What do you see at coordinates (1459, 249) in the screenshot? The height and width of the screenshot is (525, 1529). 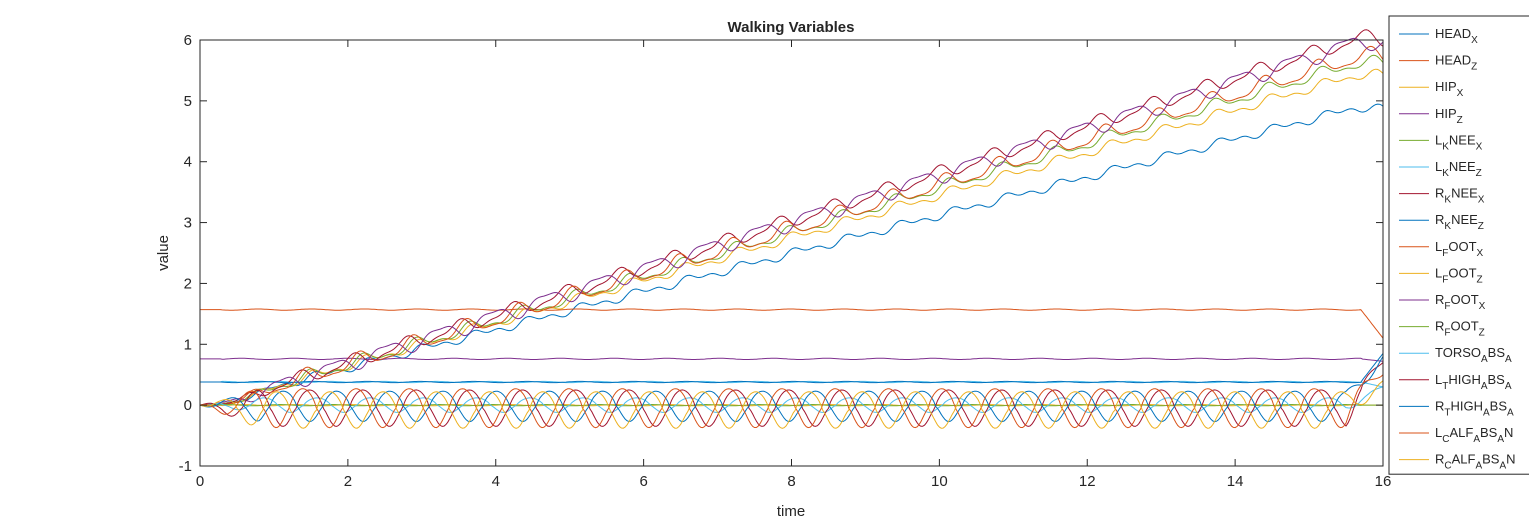 I see `legend-entry-label: LFOOTX` at bounding box center [1459, 249].